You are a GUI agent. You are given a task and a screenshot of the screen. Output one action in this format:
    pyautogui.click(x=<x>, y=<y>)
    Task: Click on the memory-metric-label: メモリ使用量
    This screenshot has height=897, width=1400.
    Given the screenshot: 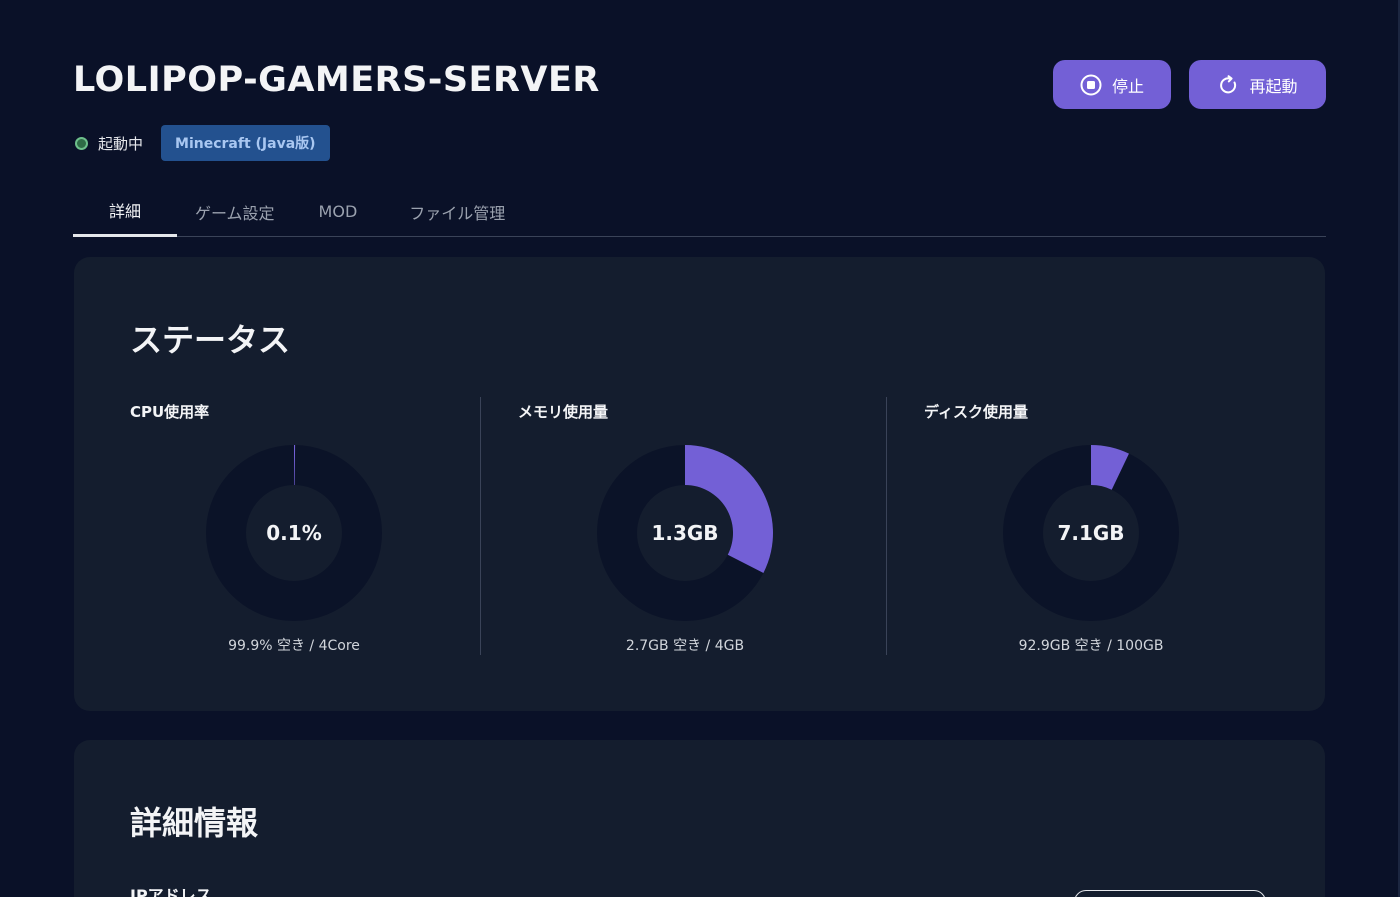 What is the action you would take?
    pyautogui.click(x=563, y=412)
    